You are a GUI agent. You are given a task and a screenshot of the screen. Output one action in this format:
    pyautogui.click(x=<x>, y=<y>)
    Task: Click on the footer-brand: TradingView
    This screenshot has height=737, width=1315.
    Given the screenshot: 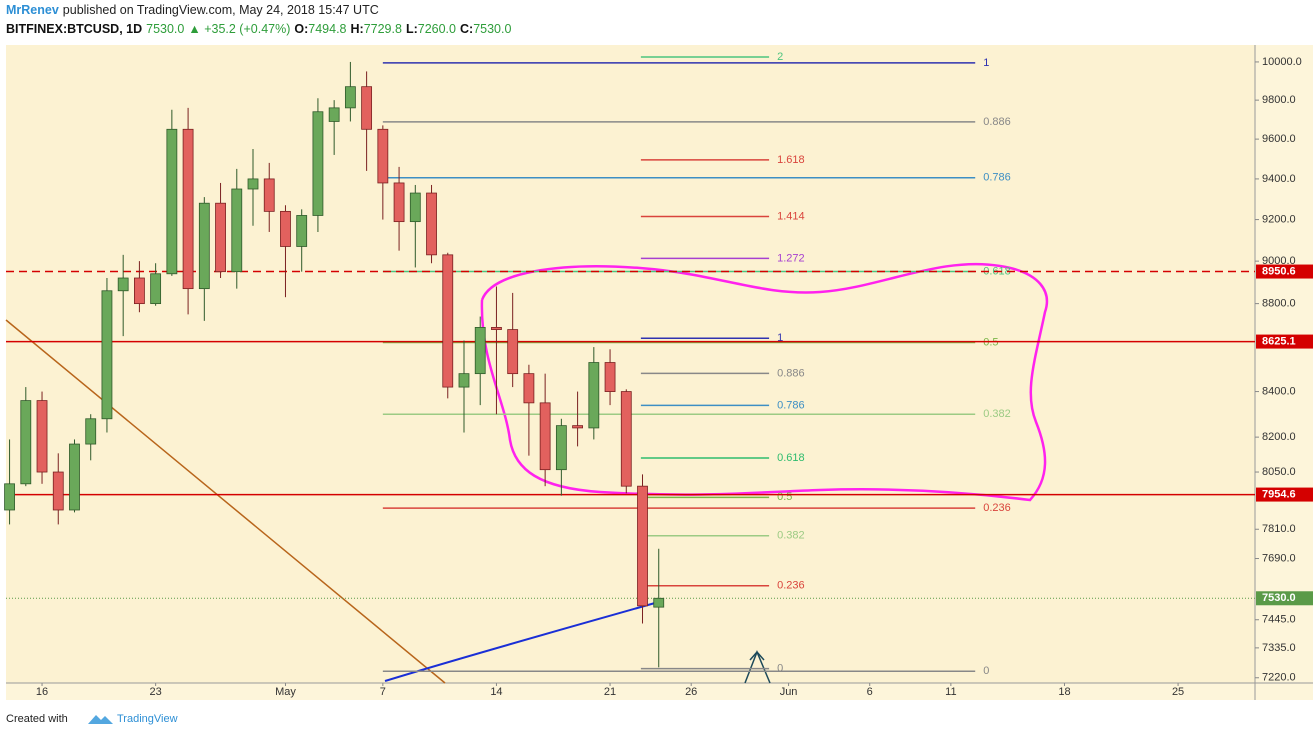 What is the action you would take?
    pyautogui.click(x=147, y=719)
    